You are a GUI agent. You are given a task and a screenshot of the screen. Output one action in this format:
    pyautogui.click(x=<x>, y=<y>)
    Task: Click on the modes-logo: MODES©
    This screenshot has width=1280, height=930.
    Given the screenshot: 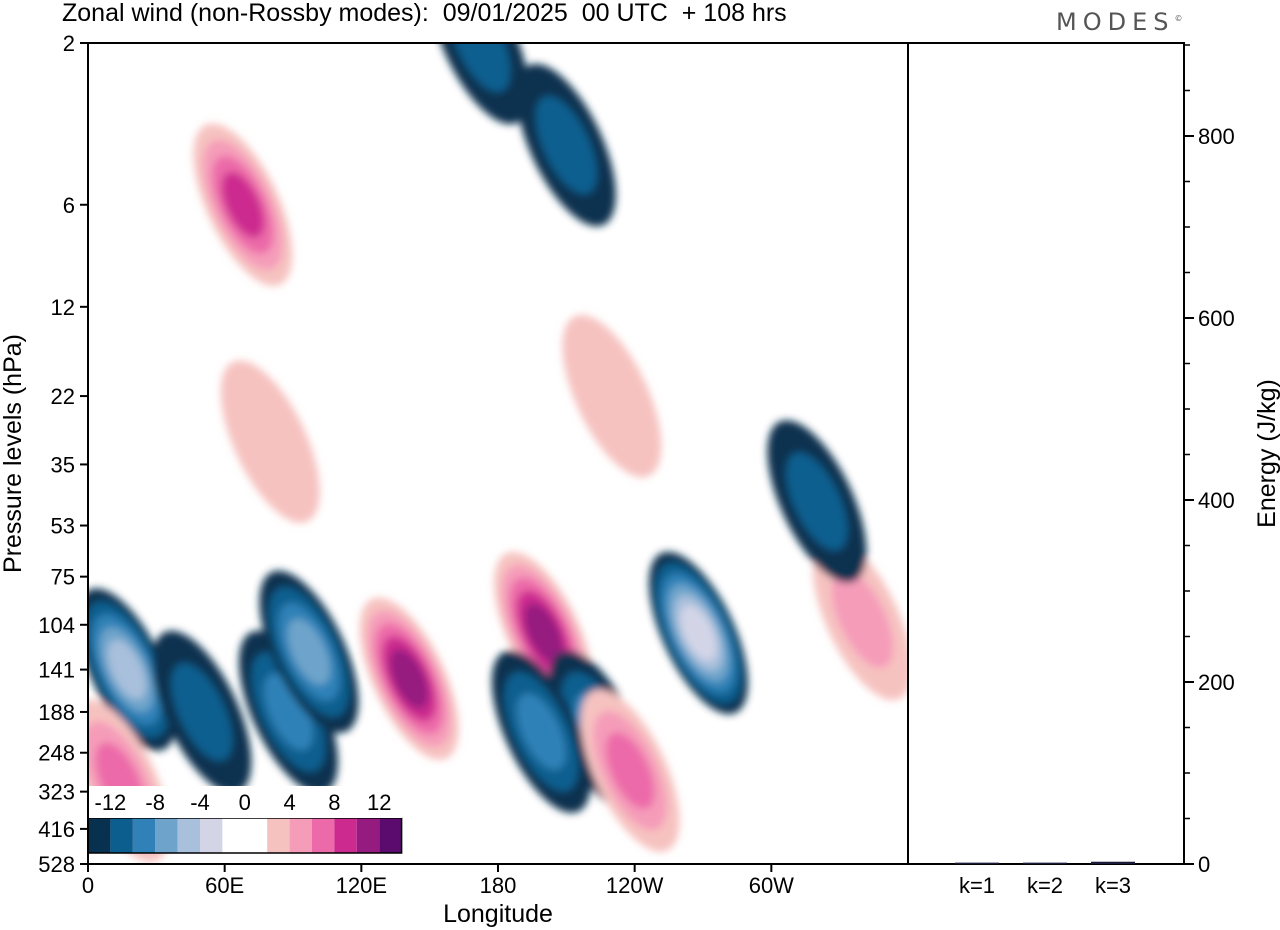 What is the action you would take?
    pyautogui.click(x=1119, y=22)
    